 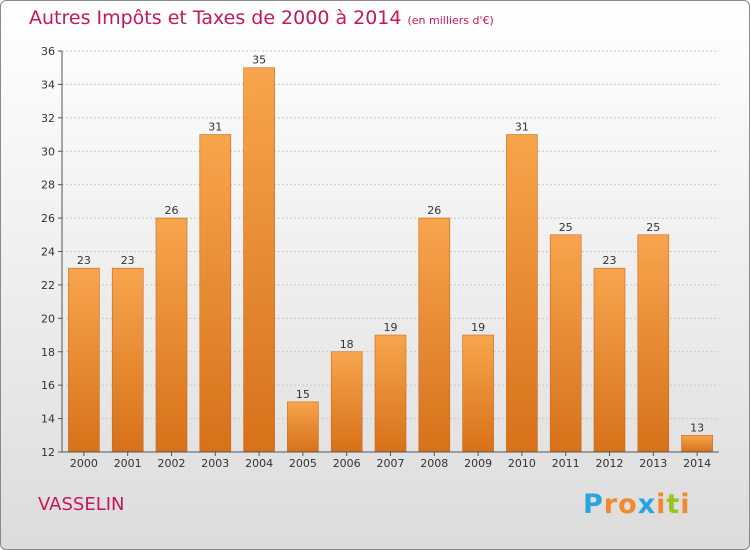 I want to click on x-tick-label: 2010, so click(x=522, y=463).